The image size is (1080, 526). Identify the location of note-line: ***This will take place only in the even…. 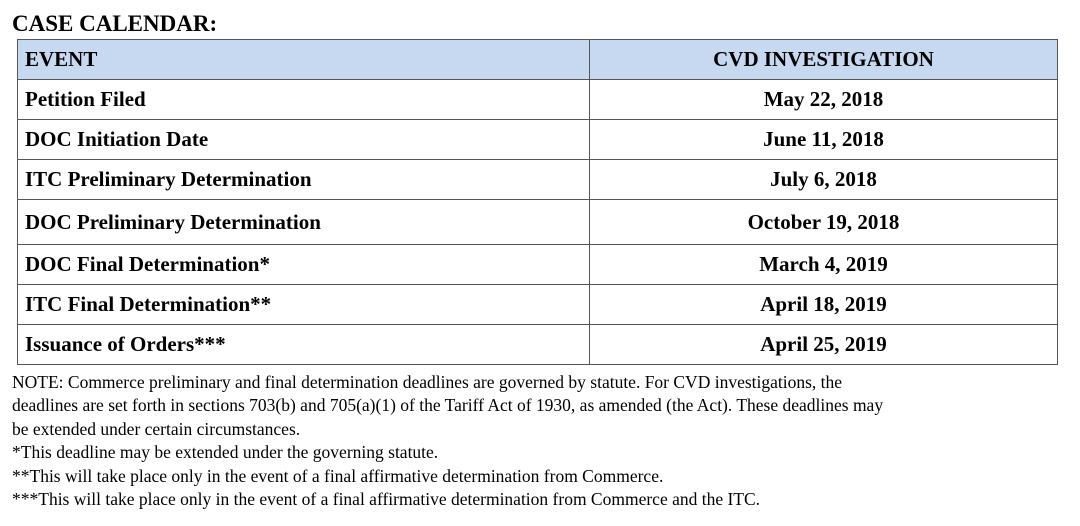
(386, 499).